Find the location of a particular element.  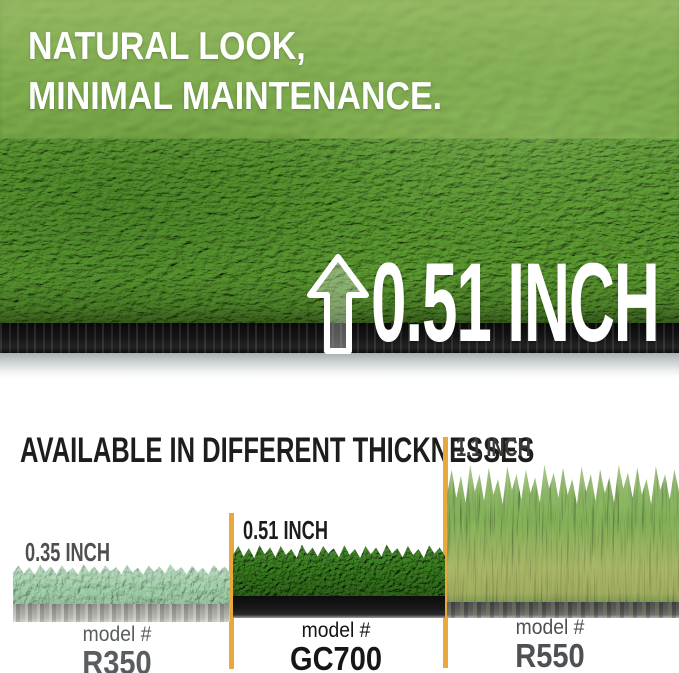

hero-headline: NATURAL LOOK, MINIMAL MAINTENANCE. is located at coordinates (235, 72).